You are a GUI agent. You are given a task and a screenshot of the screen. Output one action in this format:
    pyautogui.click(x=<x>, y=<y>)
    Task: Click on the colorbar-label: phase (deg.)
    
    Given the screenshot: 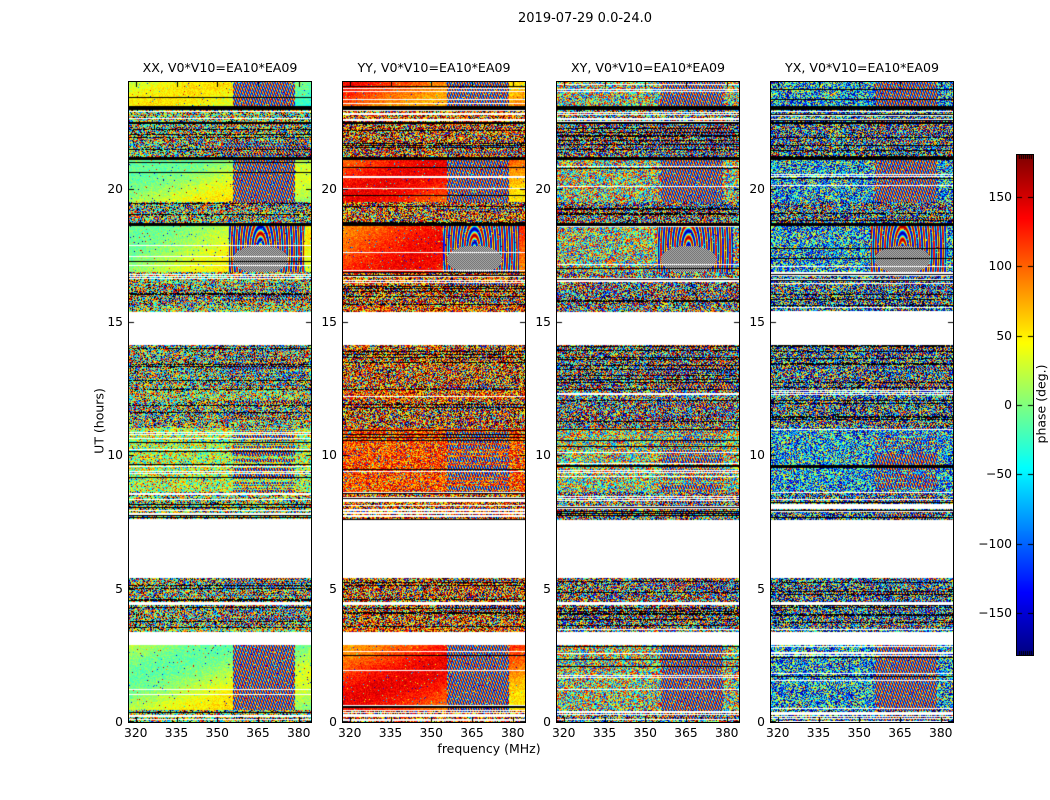 What is the action you would take?
    pyautogui.click(x=1041, y=404)
    